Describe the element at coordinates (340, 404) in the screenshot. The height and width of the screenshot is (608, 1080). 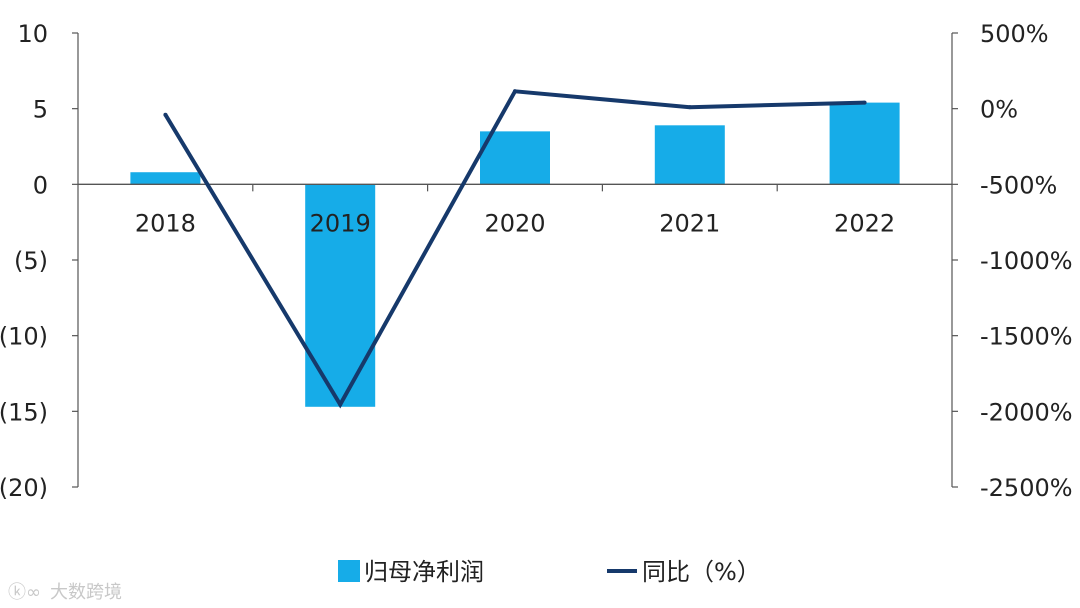
I see `yoy-point-2019` at that location.